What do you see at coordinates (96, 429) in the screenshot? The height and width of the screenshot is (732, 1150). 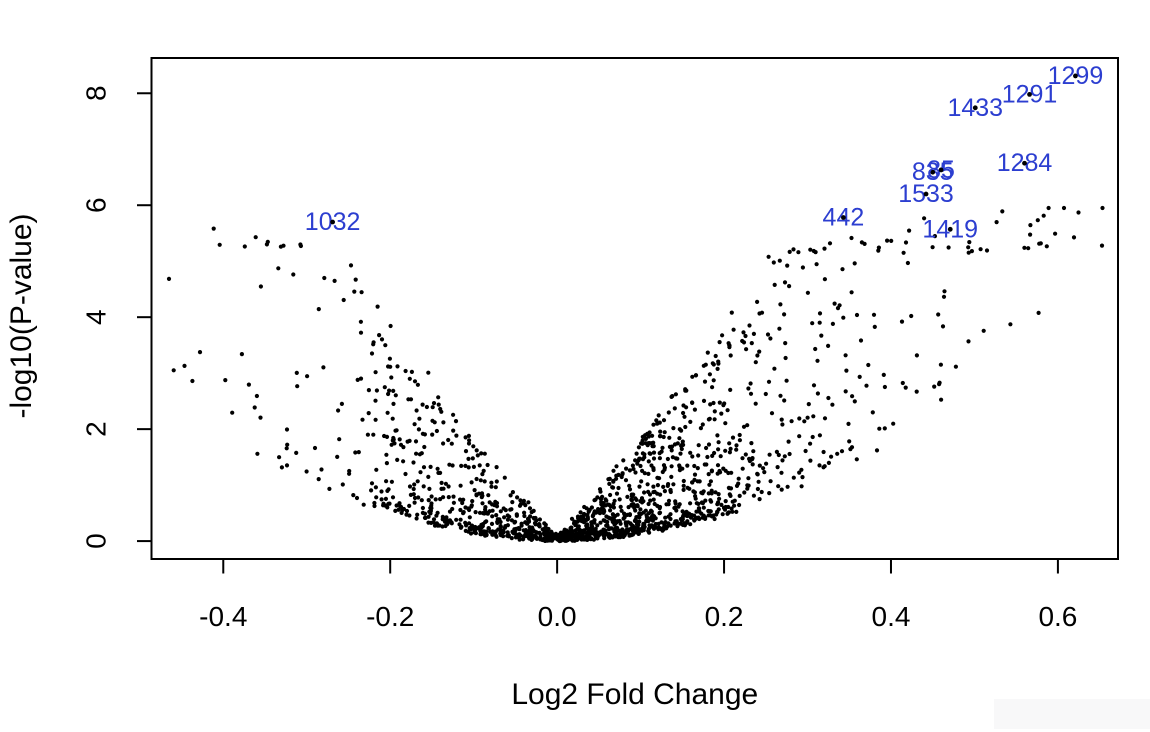 I see `y-tick-label: 2` at bounding box center [96, 429].